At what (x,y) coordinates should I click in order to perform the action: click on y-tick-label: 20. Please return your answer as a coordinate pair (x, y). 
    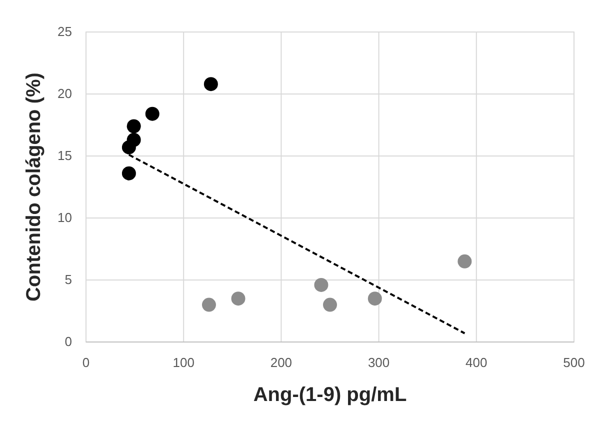
    Looking at the image, I should click on (65, 93).